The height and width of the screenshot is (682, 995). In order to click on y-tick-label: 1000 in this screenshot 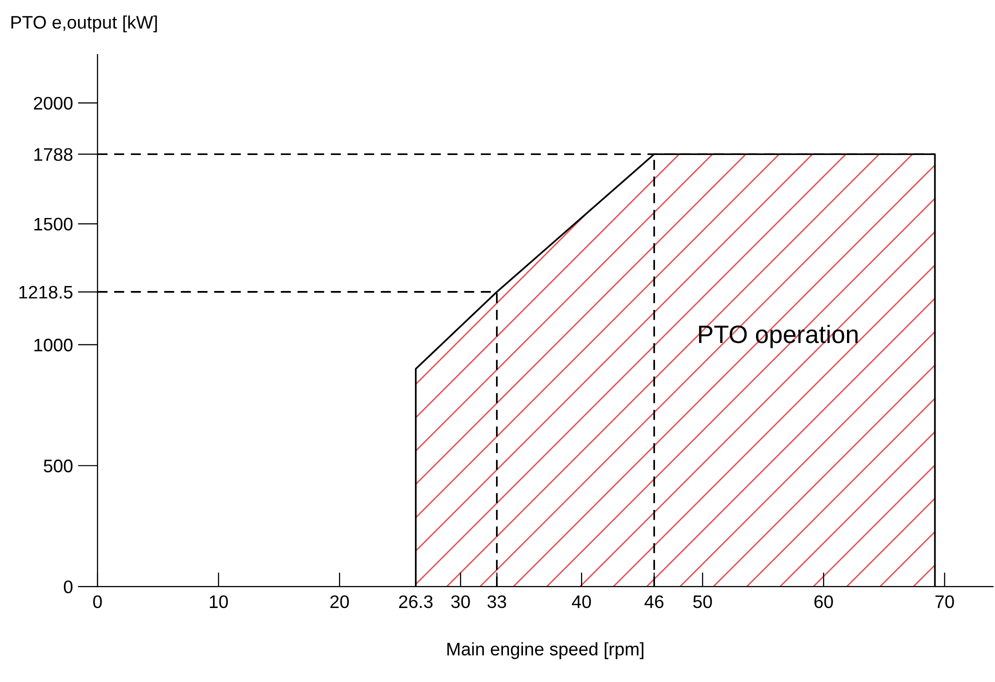, I will do `click(53, 345)`.